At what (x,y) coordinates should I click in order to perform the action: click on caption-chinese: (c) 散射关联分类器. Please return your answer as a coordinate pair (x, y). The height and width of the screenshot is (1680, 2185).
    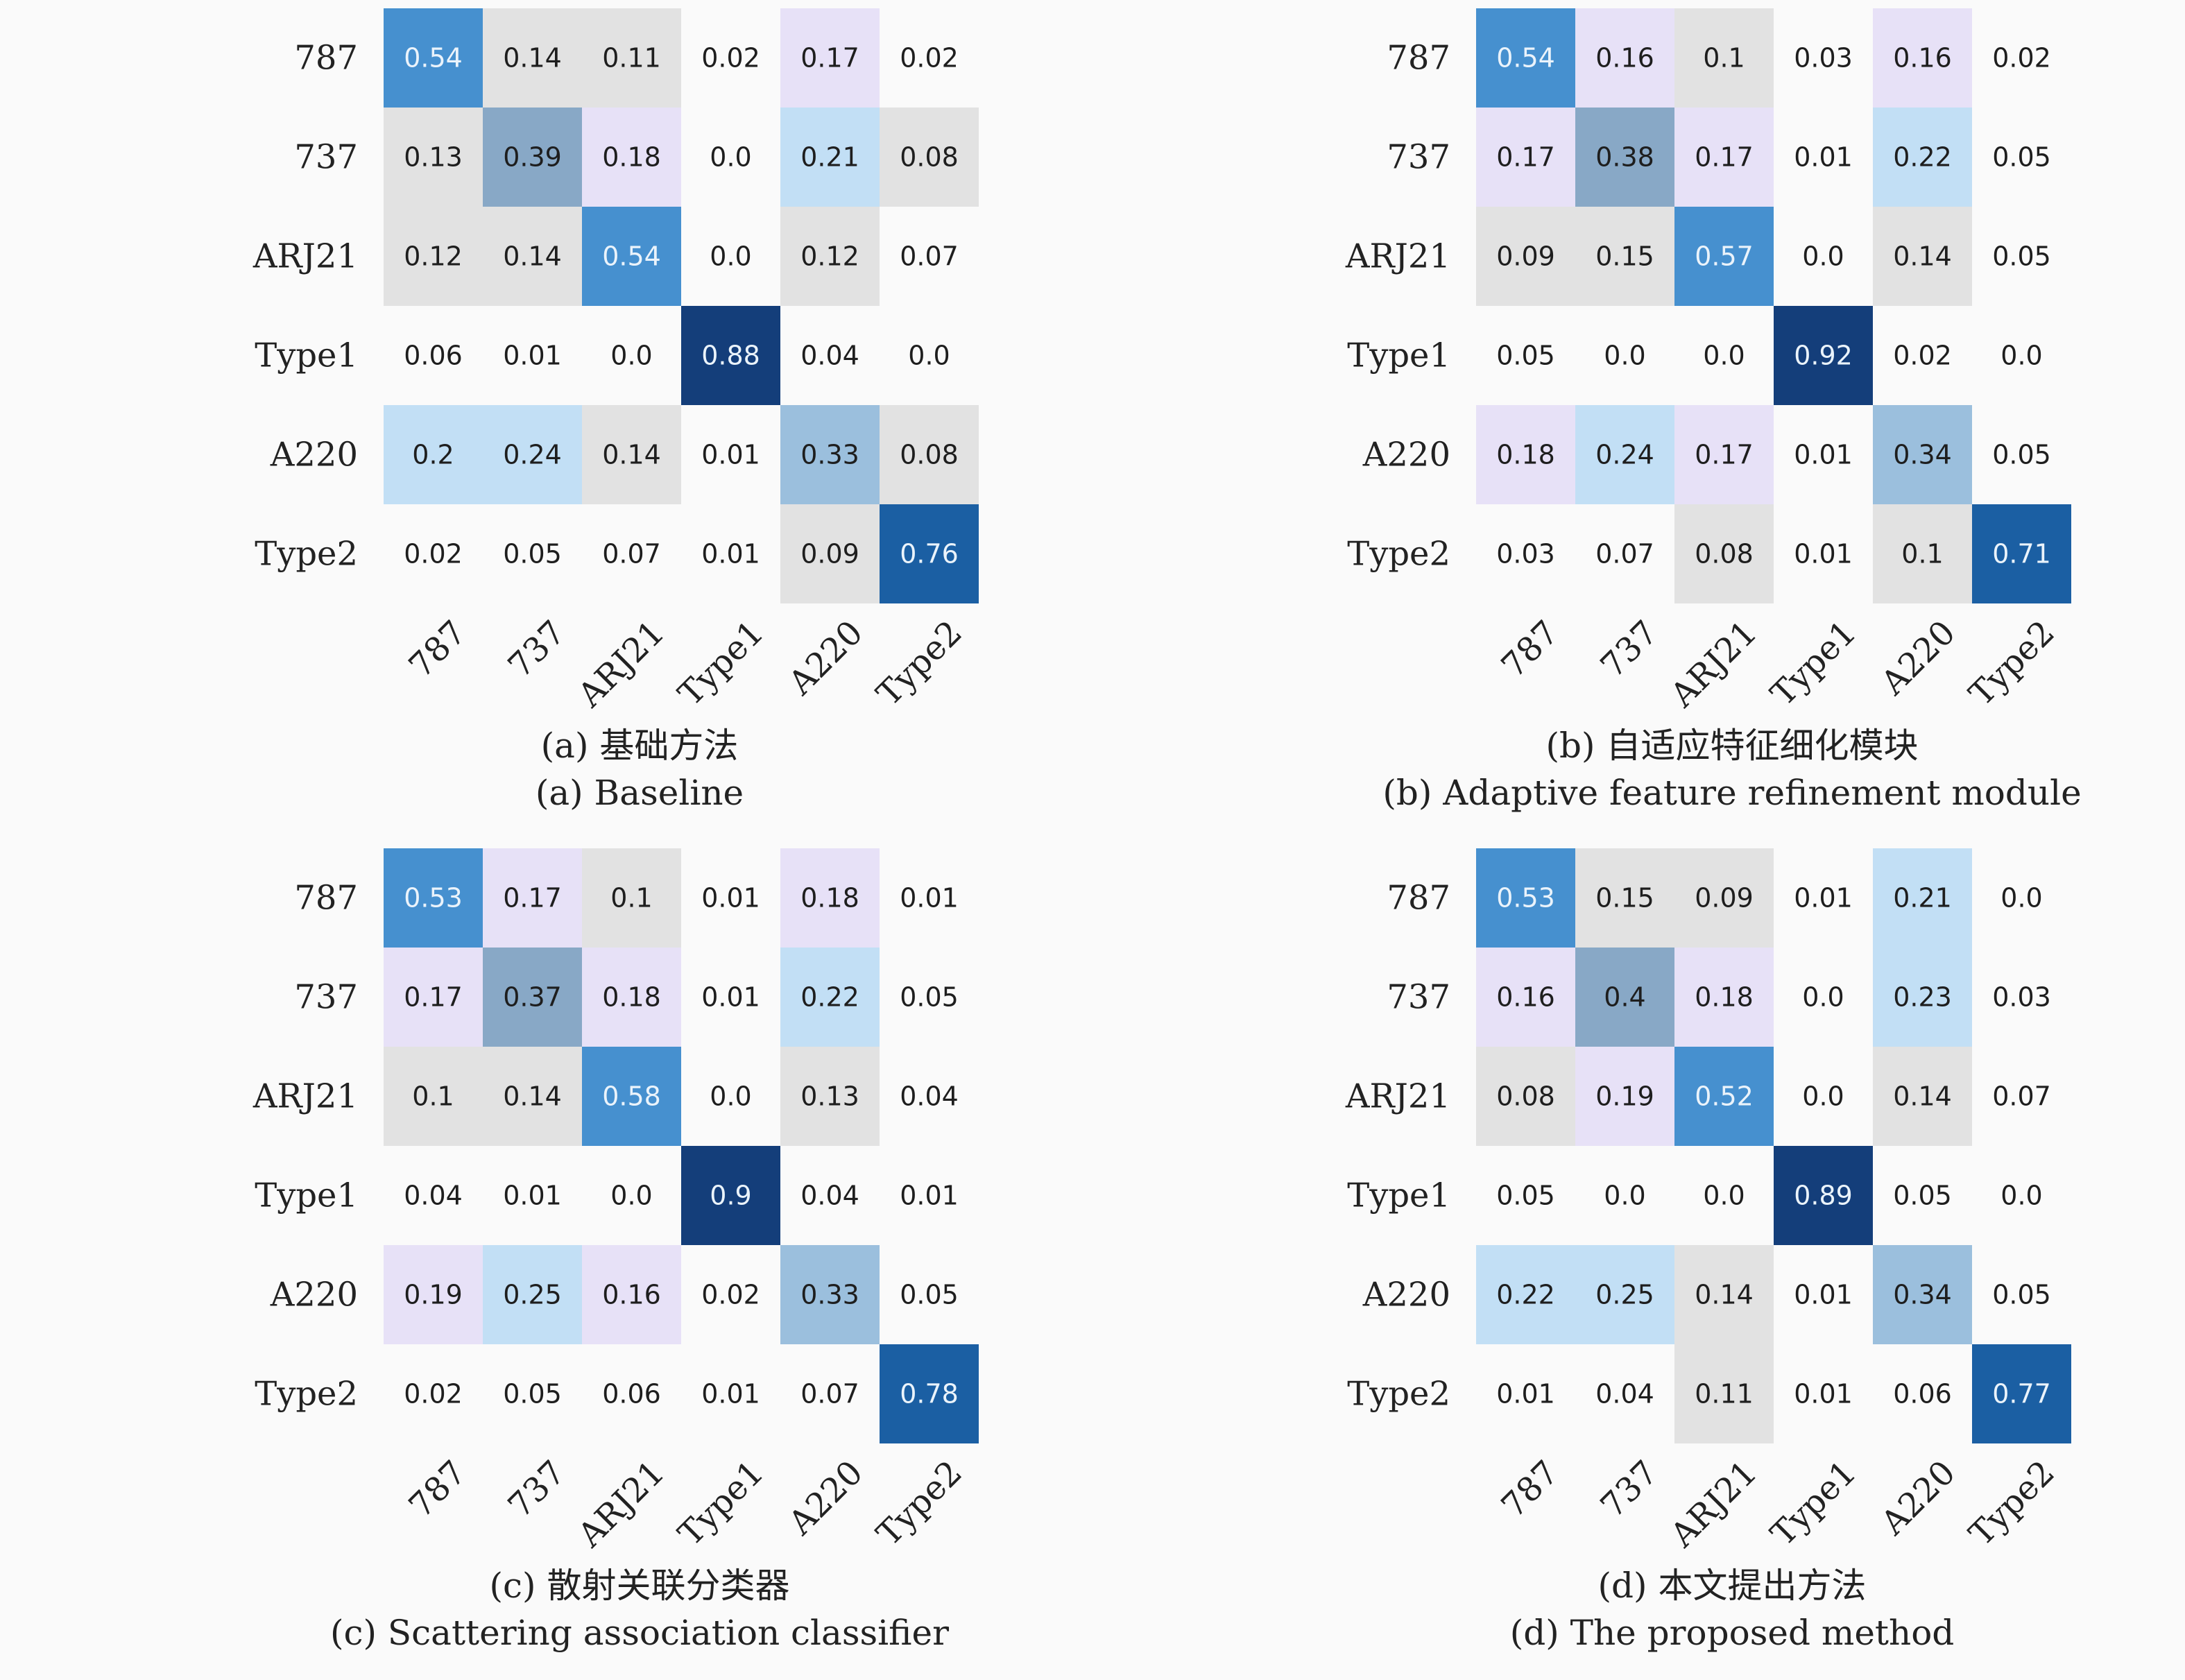
    Looking at the image, I should click on (640, 1586).